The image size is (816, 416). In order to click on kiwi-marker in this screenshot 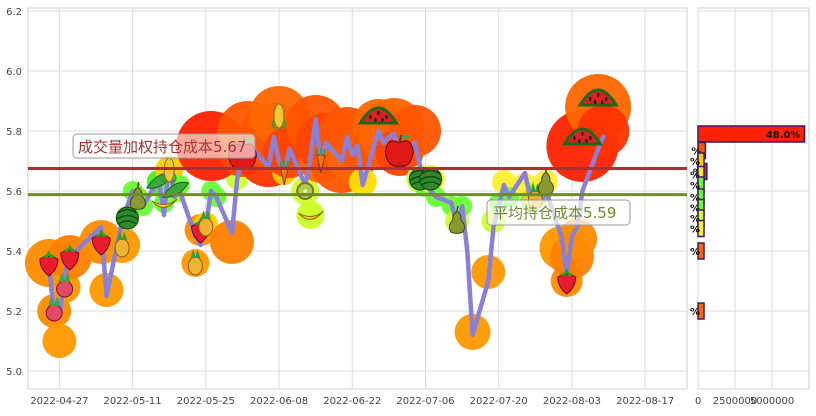, I will do `click(305, 191)`.